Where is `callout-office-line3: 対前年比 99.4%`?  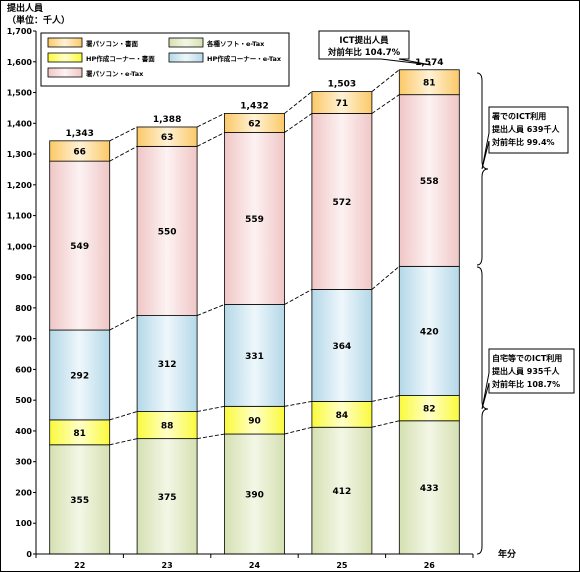
callout-office-line3: 対前年比 99.4% is located at coordinates (523, 142).